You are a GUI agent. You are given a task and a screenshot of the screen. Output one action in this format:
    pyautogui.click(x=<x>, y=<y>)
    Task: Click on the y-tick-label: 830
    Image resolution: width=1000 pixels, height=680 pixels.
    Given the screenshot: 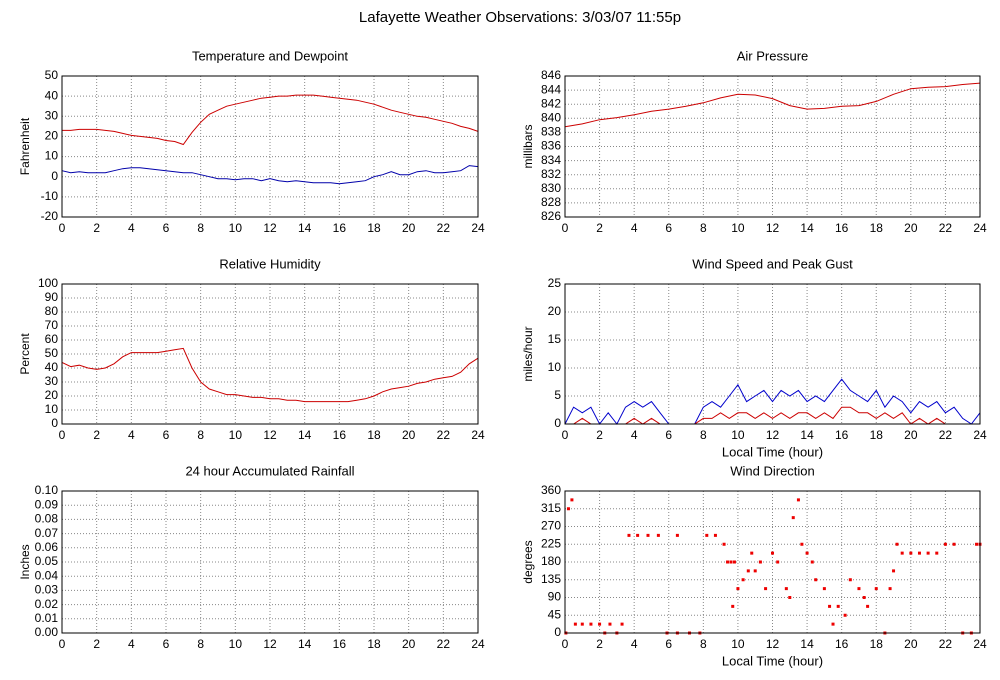 What is the action you would take?
    pyautogui.click(x=551, y=188)
    